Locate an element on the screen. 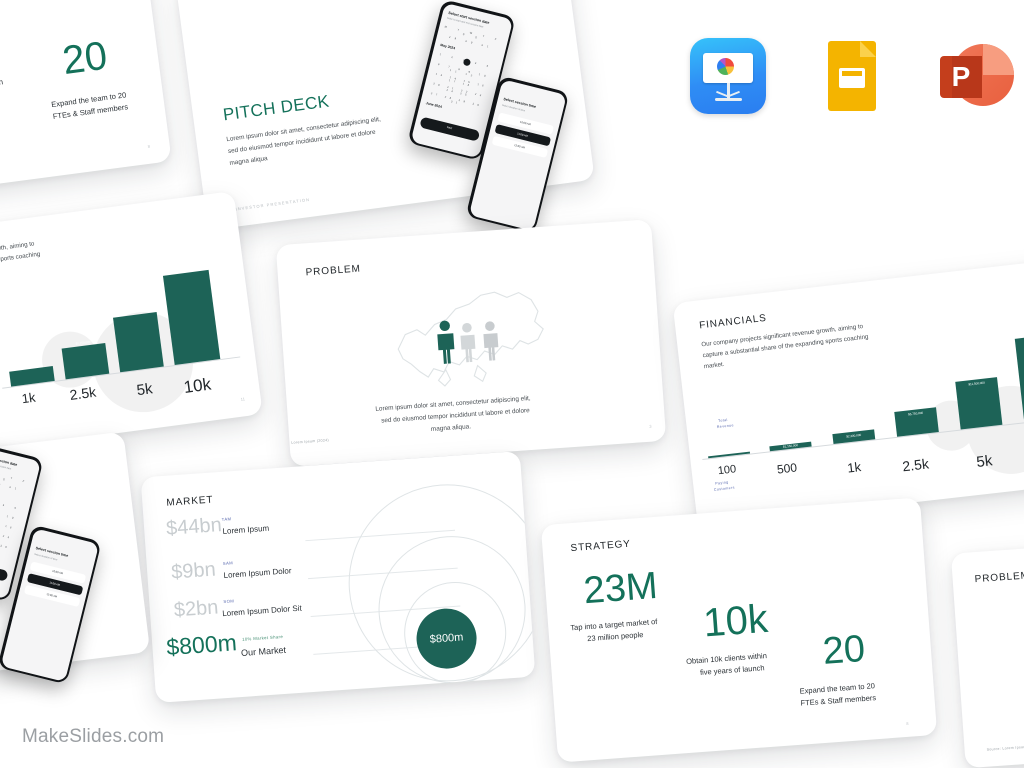 The width and height of the screenshot is (1024, 768). market-tag-our: 10% Market Share is located at coordinates (262, 637).